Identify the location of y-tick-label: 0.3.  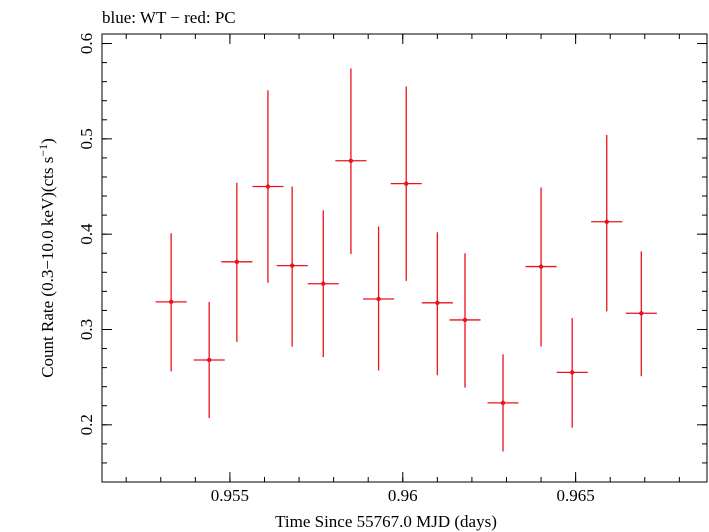
(86, 329).